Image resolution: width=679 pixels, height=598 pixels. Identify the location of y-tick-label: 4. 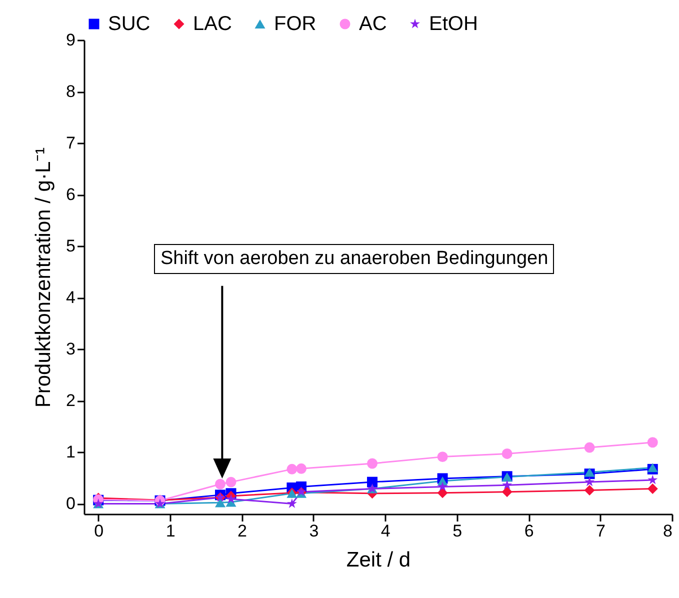
(71, 298).